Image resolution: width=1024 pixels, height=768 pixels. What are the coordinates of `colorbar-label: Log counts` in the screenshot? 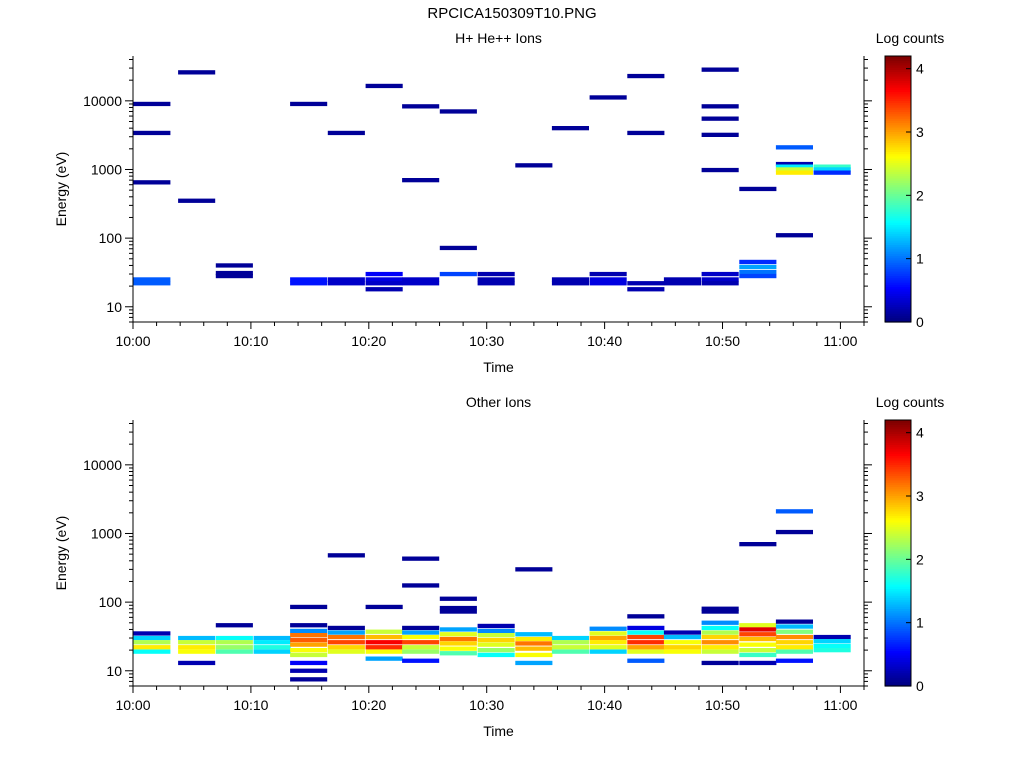 It's located at (910, 402).